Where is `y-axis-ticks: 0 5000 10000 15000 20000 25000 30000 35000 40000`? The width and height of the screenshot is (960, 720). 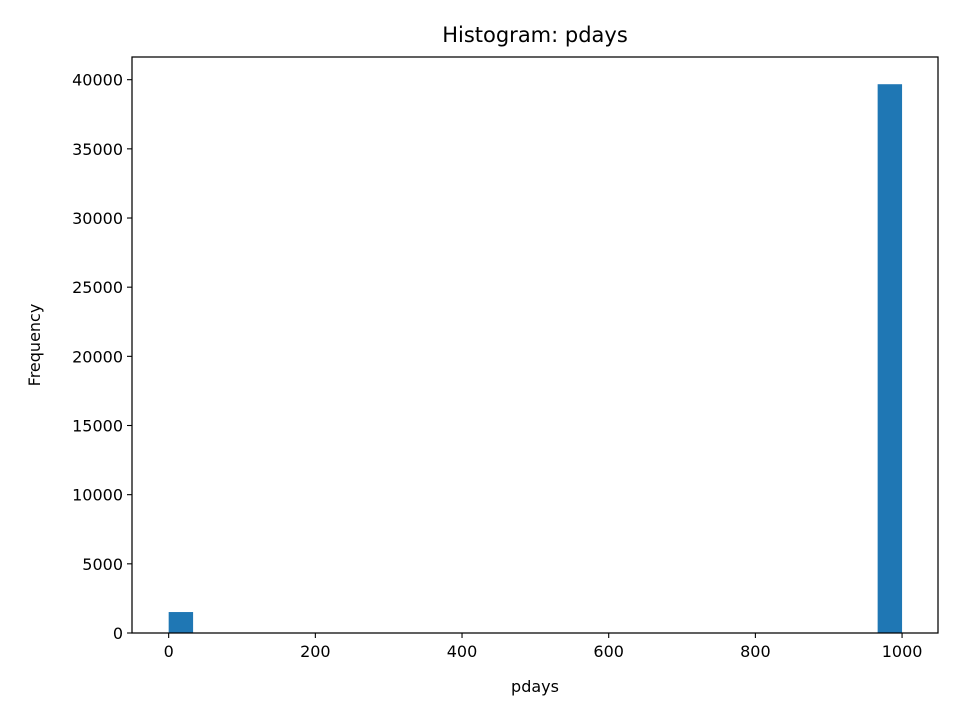 y-axis-ticks: 0 5000 10000 15000 20000 25000 30000 35000 40000 is located at coordinates (102, 357).